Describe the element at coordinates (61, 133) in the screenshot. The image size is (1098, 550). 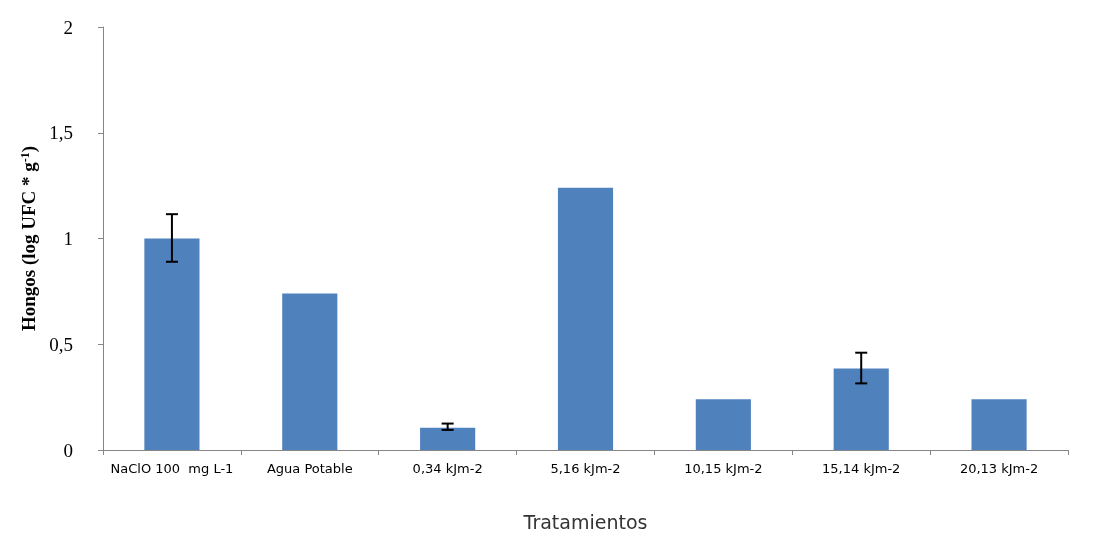
I see `y-tick-label: 1,5` at that location.